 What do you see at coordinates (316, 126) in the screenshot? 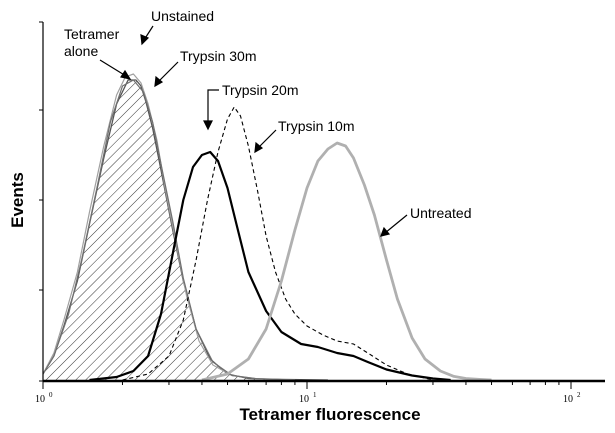
I see `label-trypsin-10m: Trypsin 10m` at bounding box center [316, 126].